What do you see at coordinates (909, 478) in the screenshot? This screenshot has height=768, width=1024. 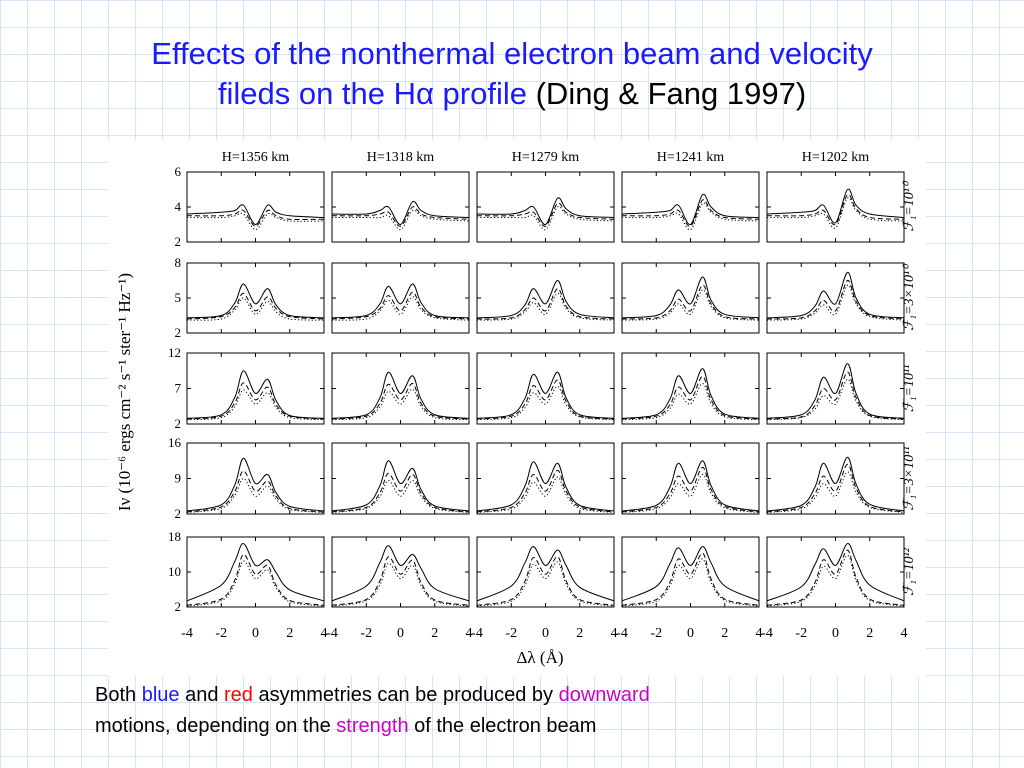 I see `row-label: ℱ₁=3×10¹¹` at bounding box center [909, 478].